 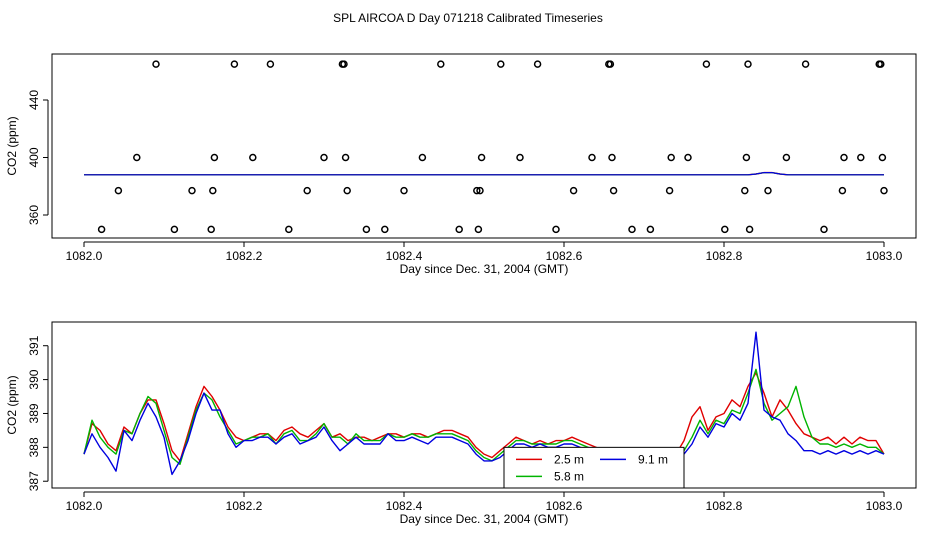 What do you see at coordinates (34, 447) in the screenshot?
I see `y-tick-label: 388` at bounding box center [34, 447].